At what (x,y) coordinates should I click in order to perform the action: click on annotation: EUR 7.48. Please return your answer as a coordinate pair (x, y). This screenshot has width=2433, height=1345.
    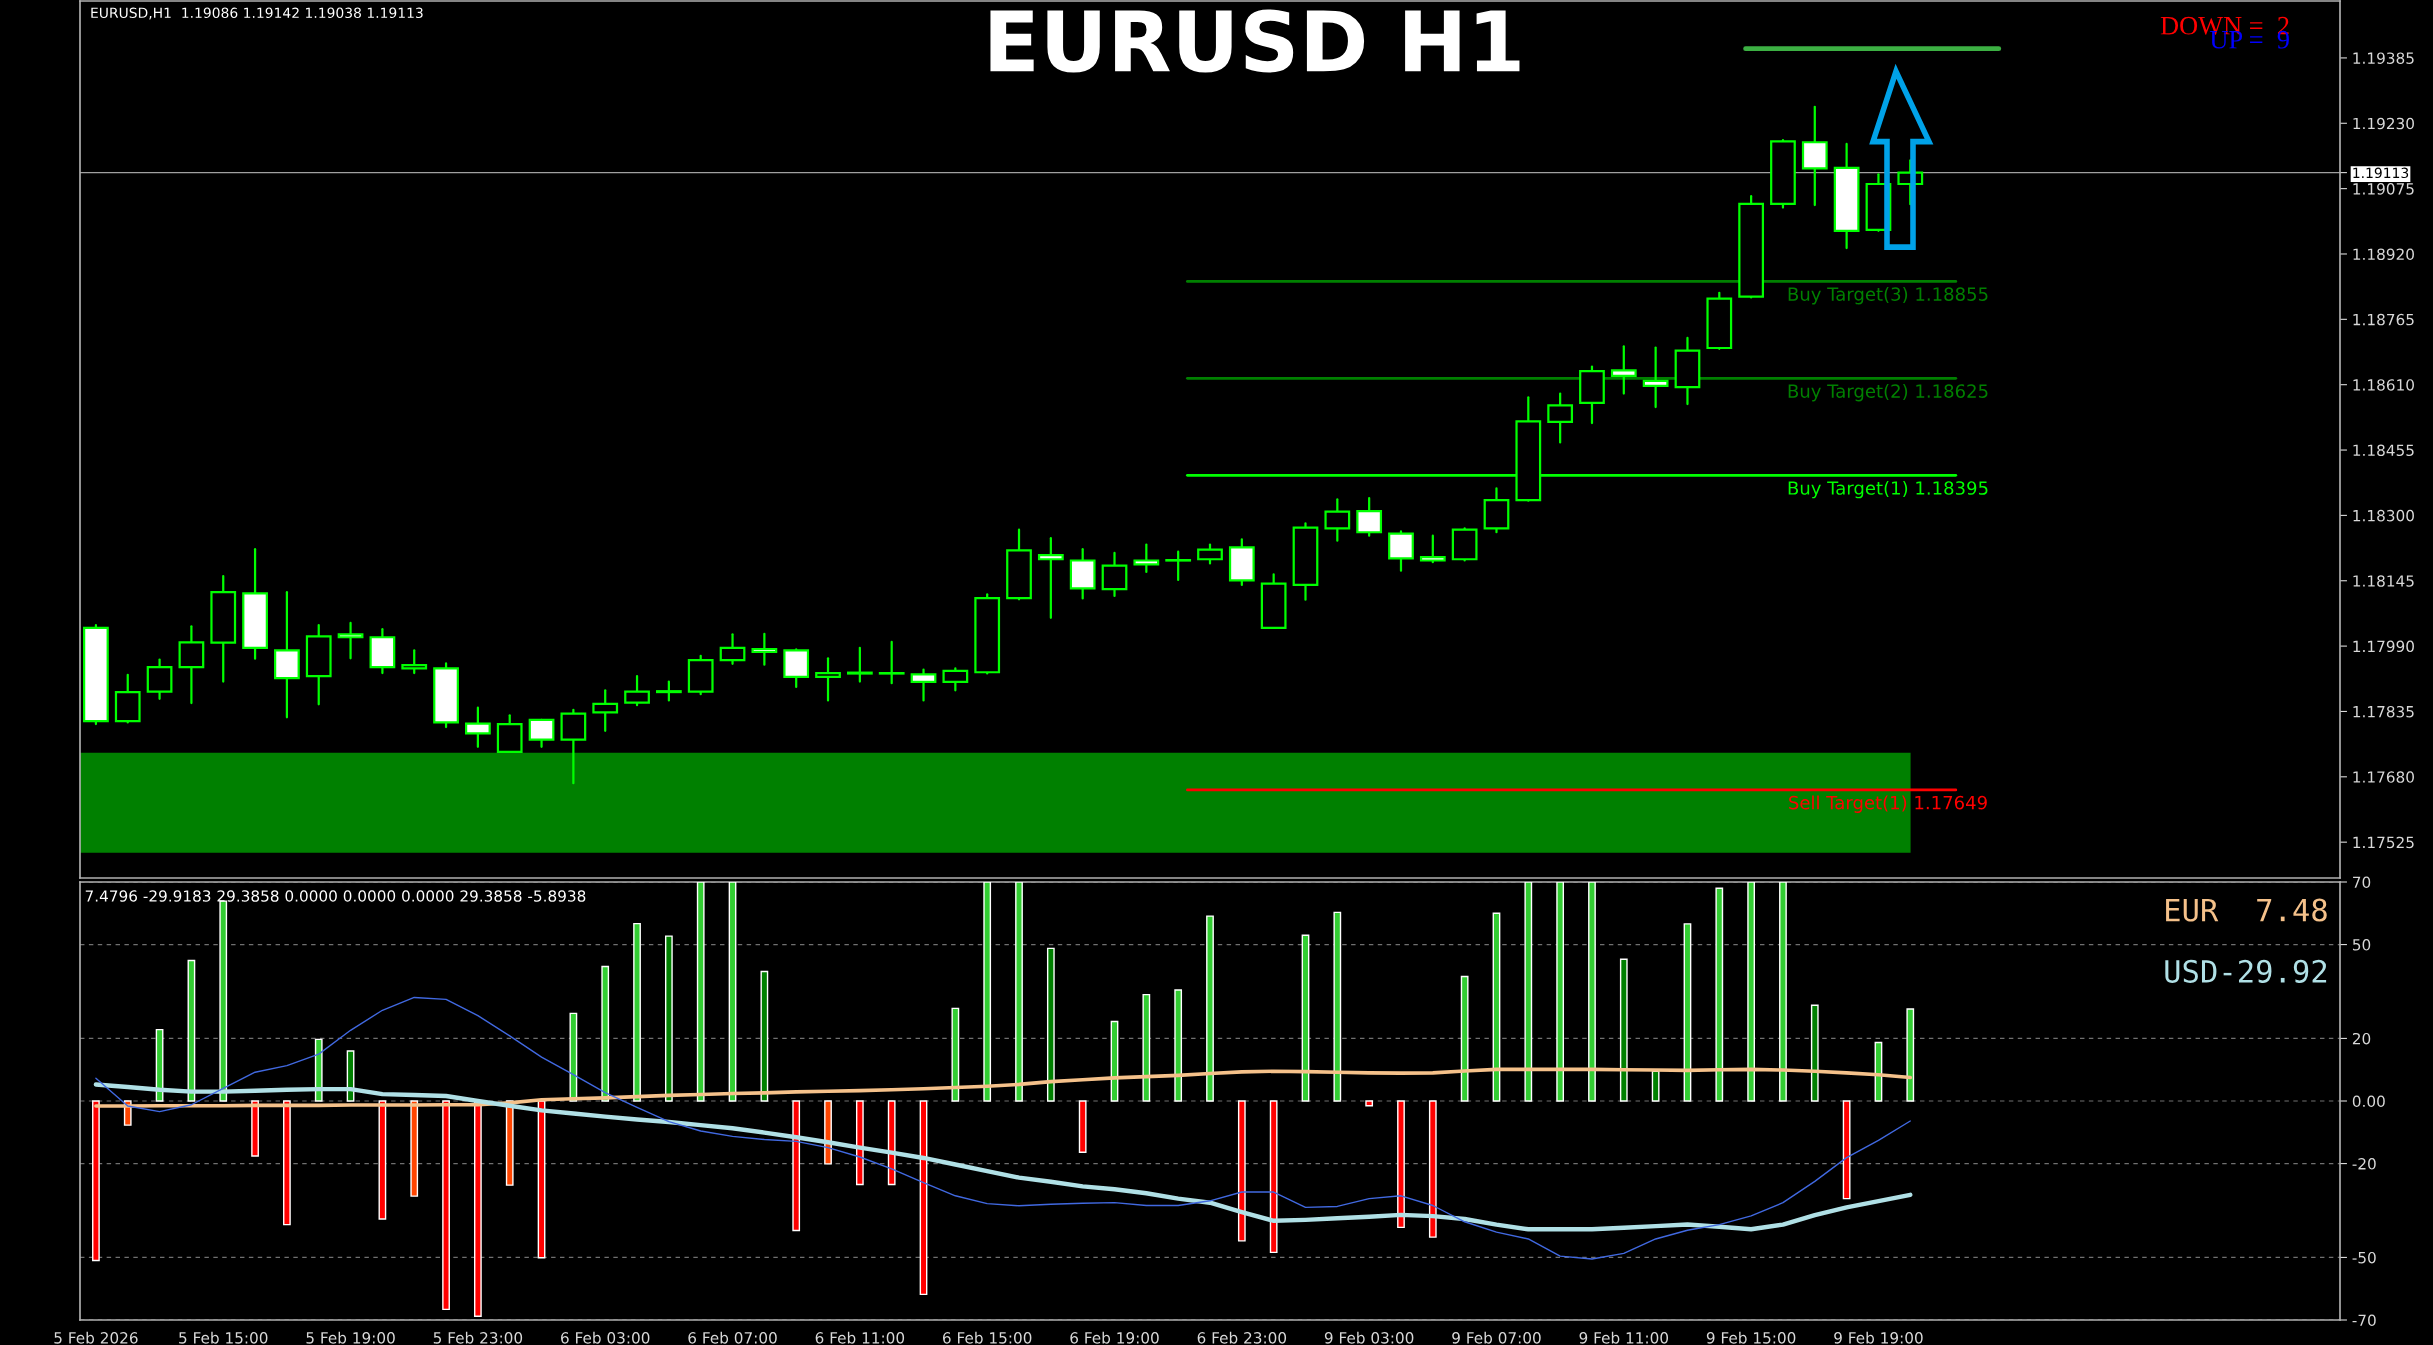
    Looking at the image, I should click on (2246, 910).